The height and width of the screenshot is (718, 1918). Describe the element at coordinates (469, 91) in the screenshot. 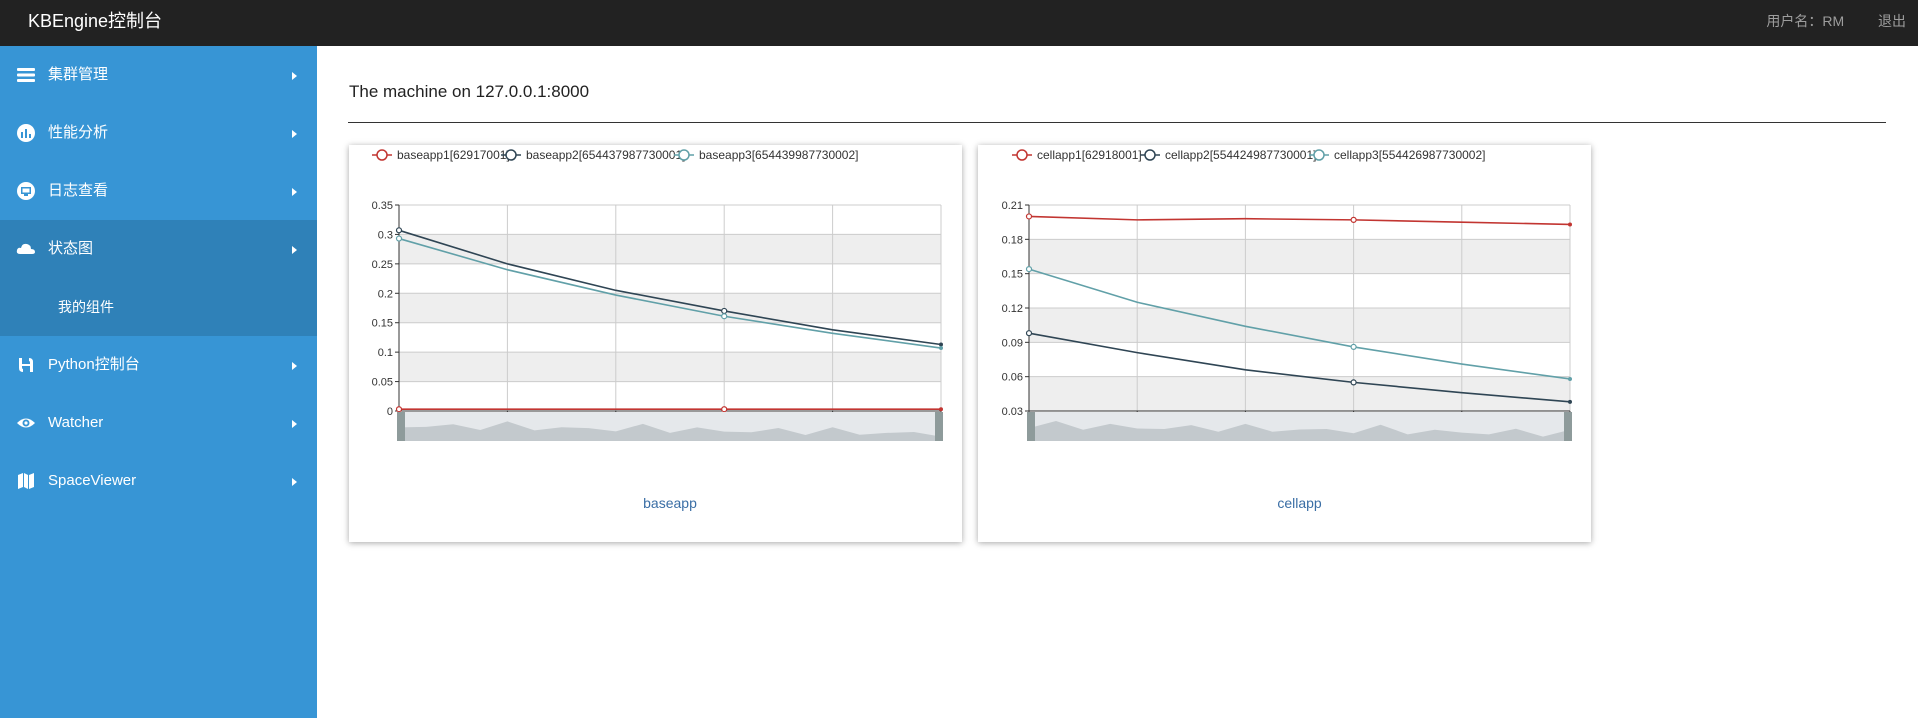

I see `page-title: The machine on 127.0.0.1:8000` at that location.